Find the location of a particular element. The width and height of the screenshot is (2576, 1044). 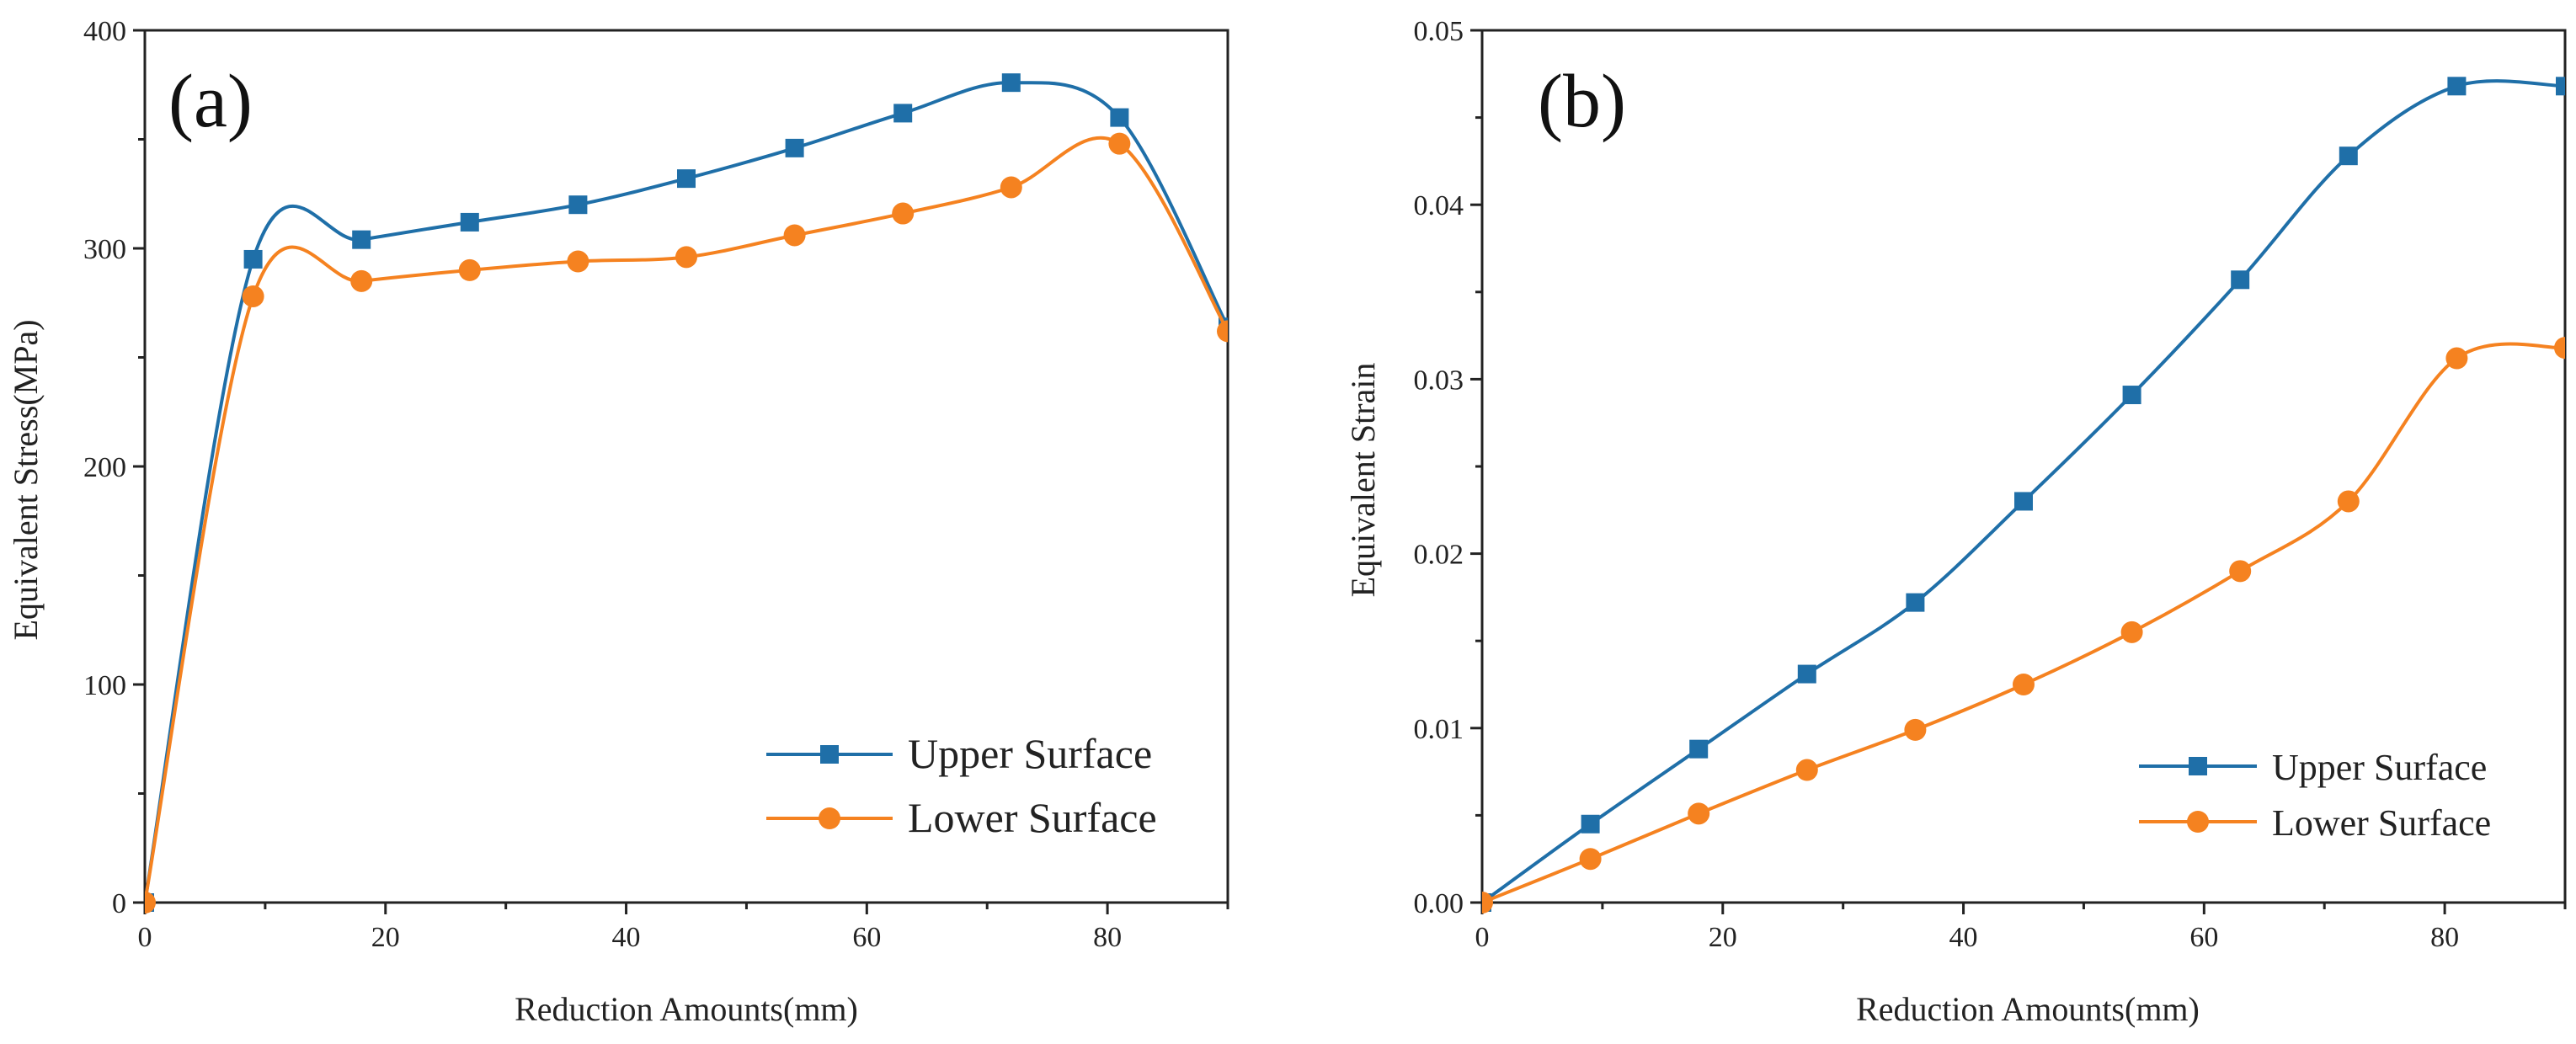

panel-a-y-axis-title: Equivalent Stress(MPa) is located at coordinates (26, 479).